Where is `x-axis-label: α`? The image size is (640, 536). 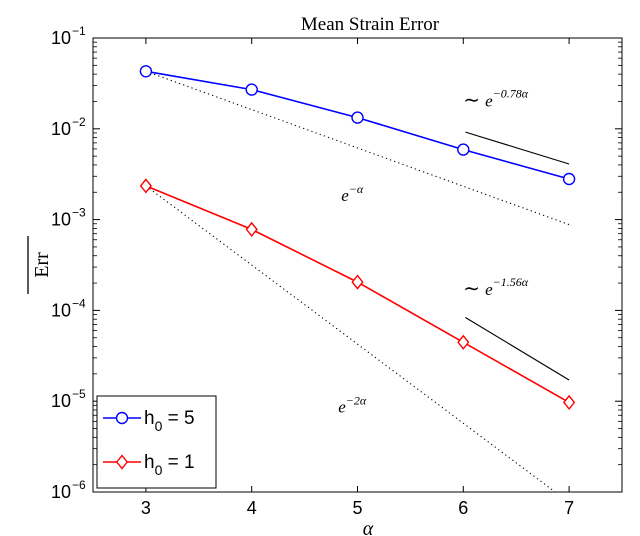 x-axis-label: α is located at coordinates (368, 527).